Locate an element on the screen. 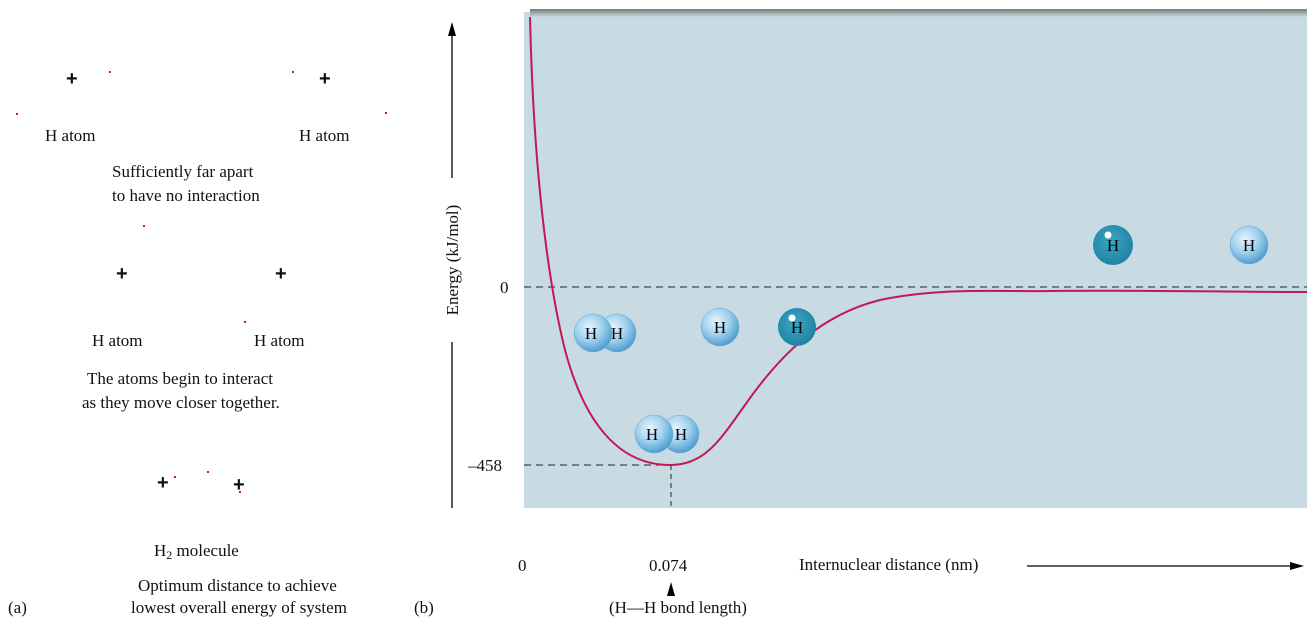 Image resolution: width=1307 pixels, height=619 pixels. x-tick-bond: 0.074 is located at coordinates (668, 565).